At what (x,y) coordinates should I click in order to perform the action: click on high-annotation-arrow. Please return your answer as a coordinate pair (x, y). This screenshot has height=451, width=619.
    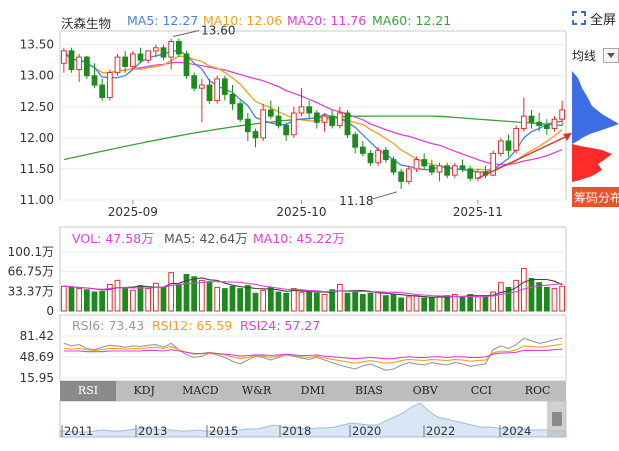
    Looking at the image, I should click on (186, 33).